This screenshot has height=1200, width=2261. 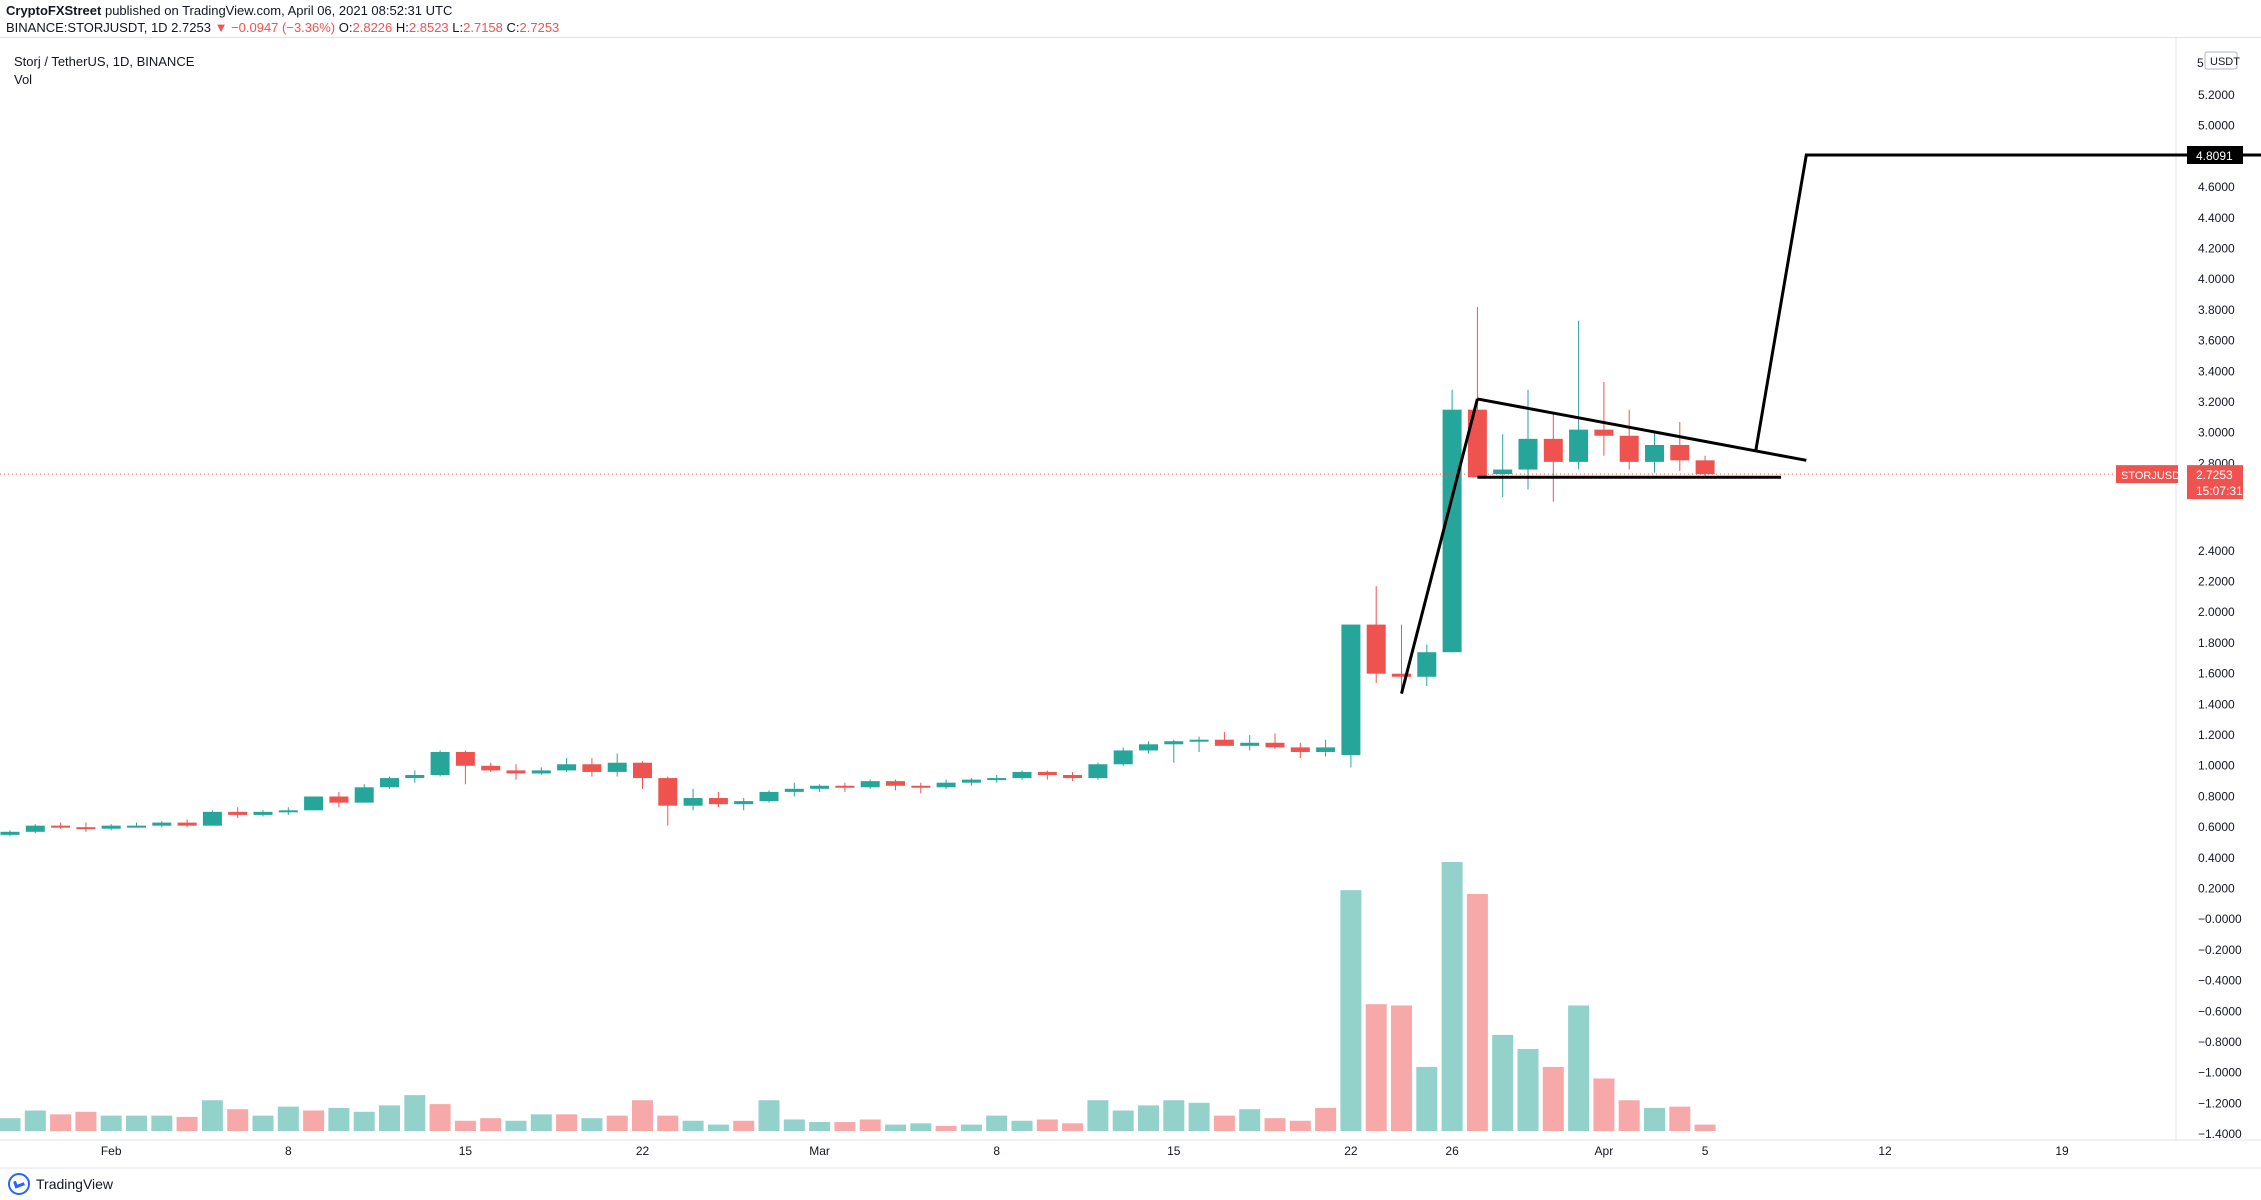 I want to click on target-projection-line, so click(x=2007, y=302).